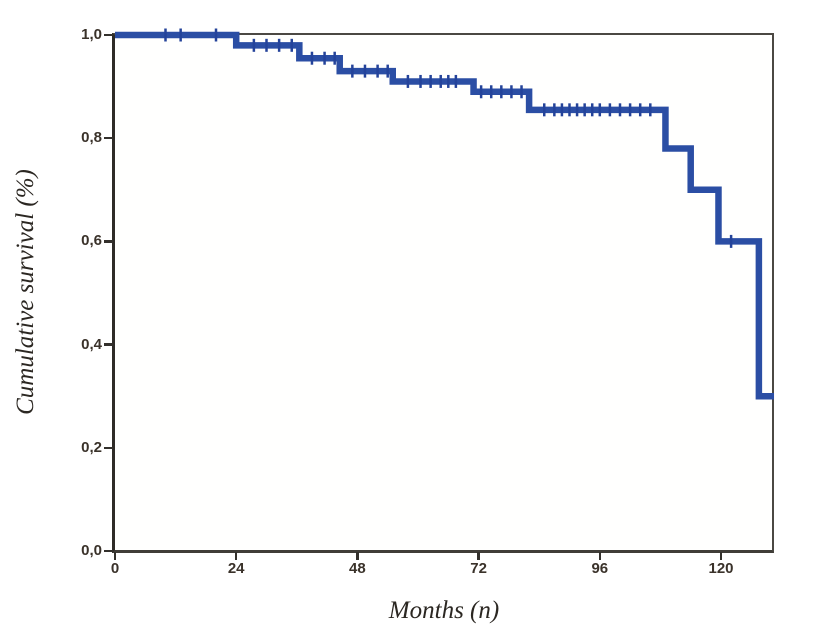 The width and height of the screenshot is (829, 637). I want to click on y-axis-title: Cumulative survival (%), so click(25, 292).